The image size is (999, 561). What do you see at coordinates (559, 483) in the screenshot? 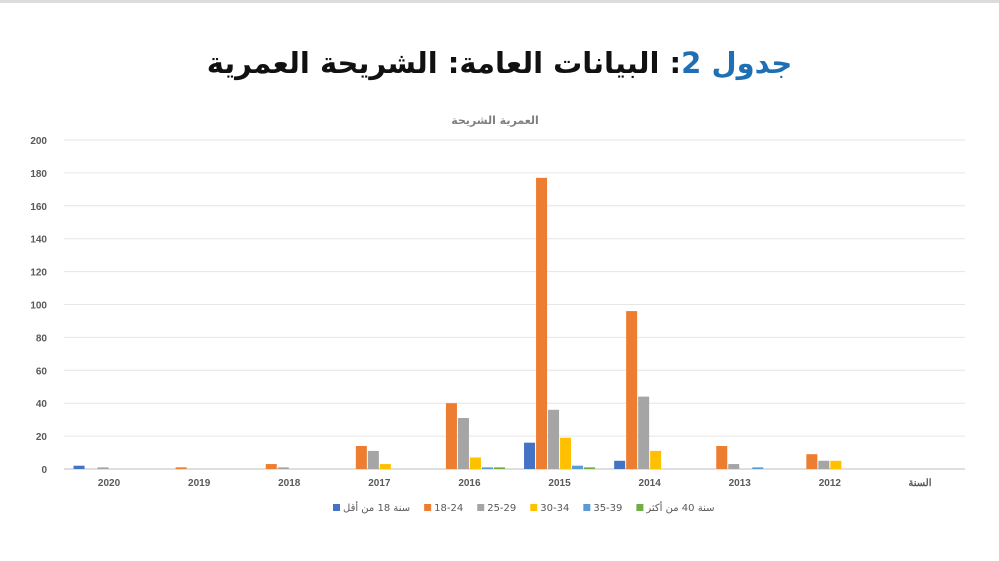
I see `x-tick-label: 2015` at bounding box center [559, 483].